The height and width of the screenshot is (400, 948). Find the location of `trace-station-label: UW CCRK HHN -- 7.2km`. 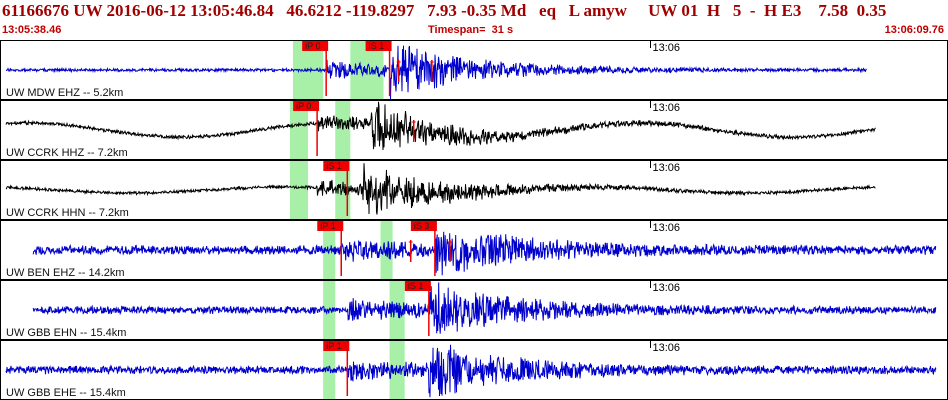

trace-station-label: UW CCRK HHN -- 7.2km is located at coordinates (67, 213).